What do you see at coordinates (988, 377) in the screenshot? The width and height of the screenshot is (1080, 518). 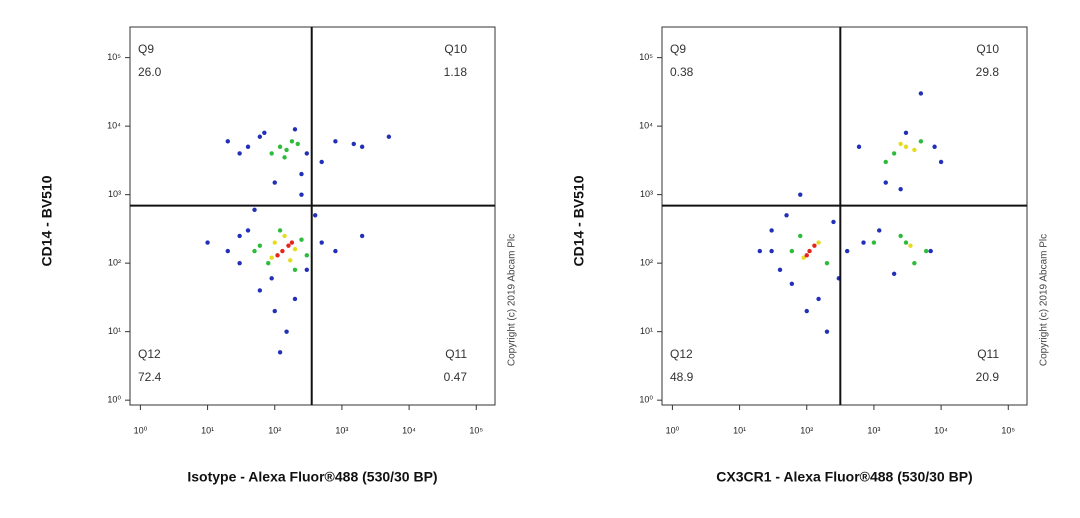 I see `quadrant-percent: 20.9` at bounding box center [988, 377].